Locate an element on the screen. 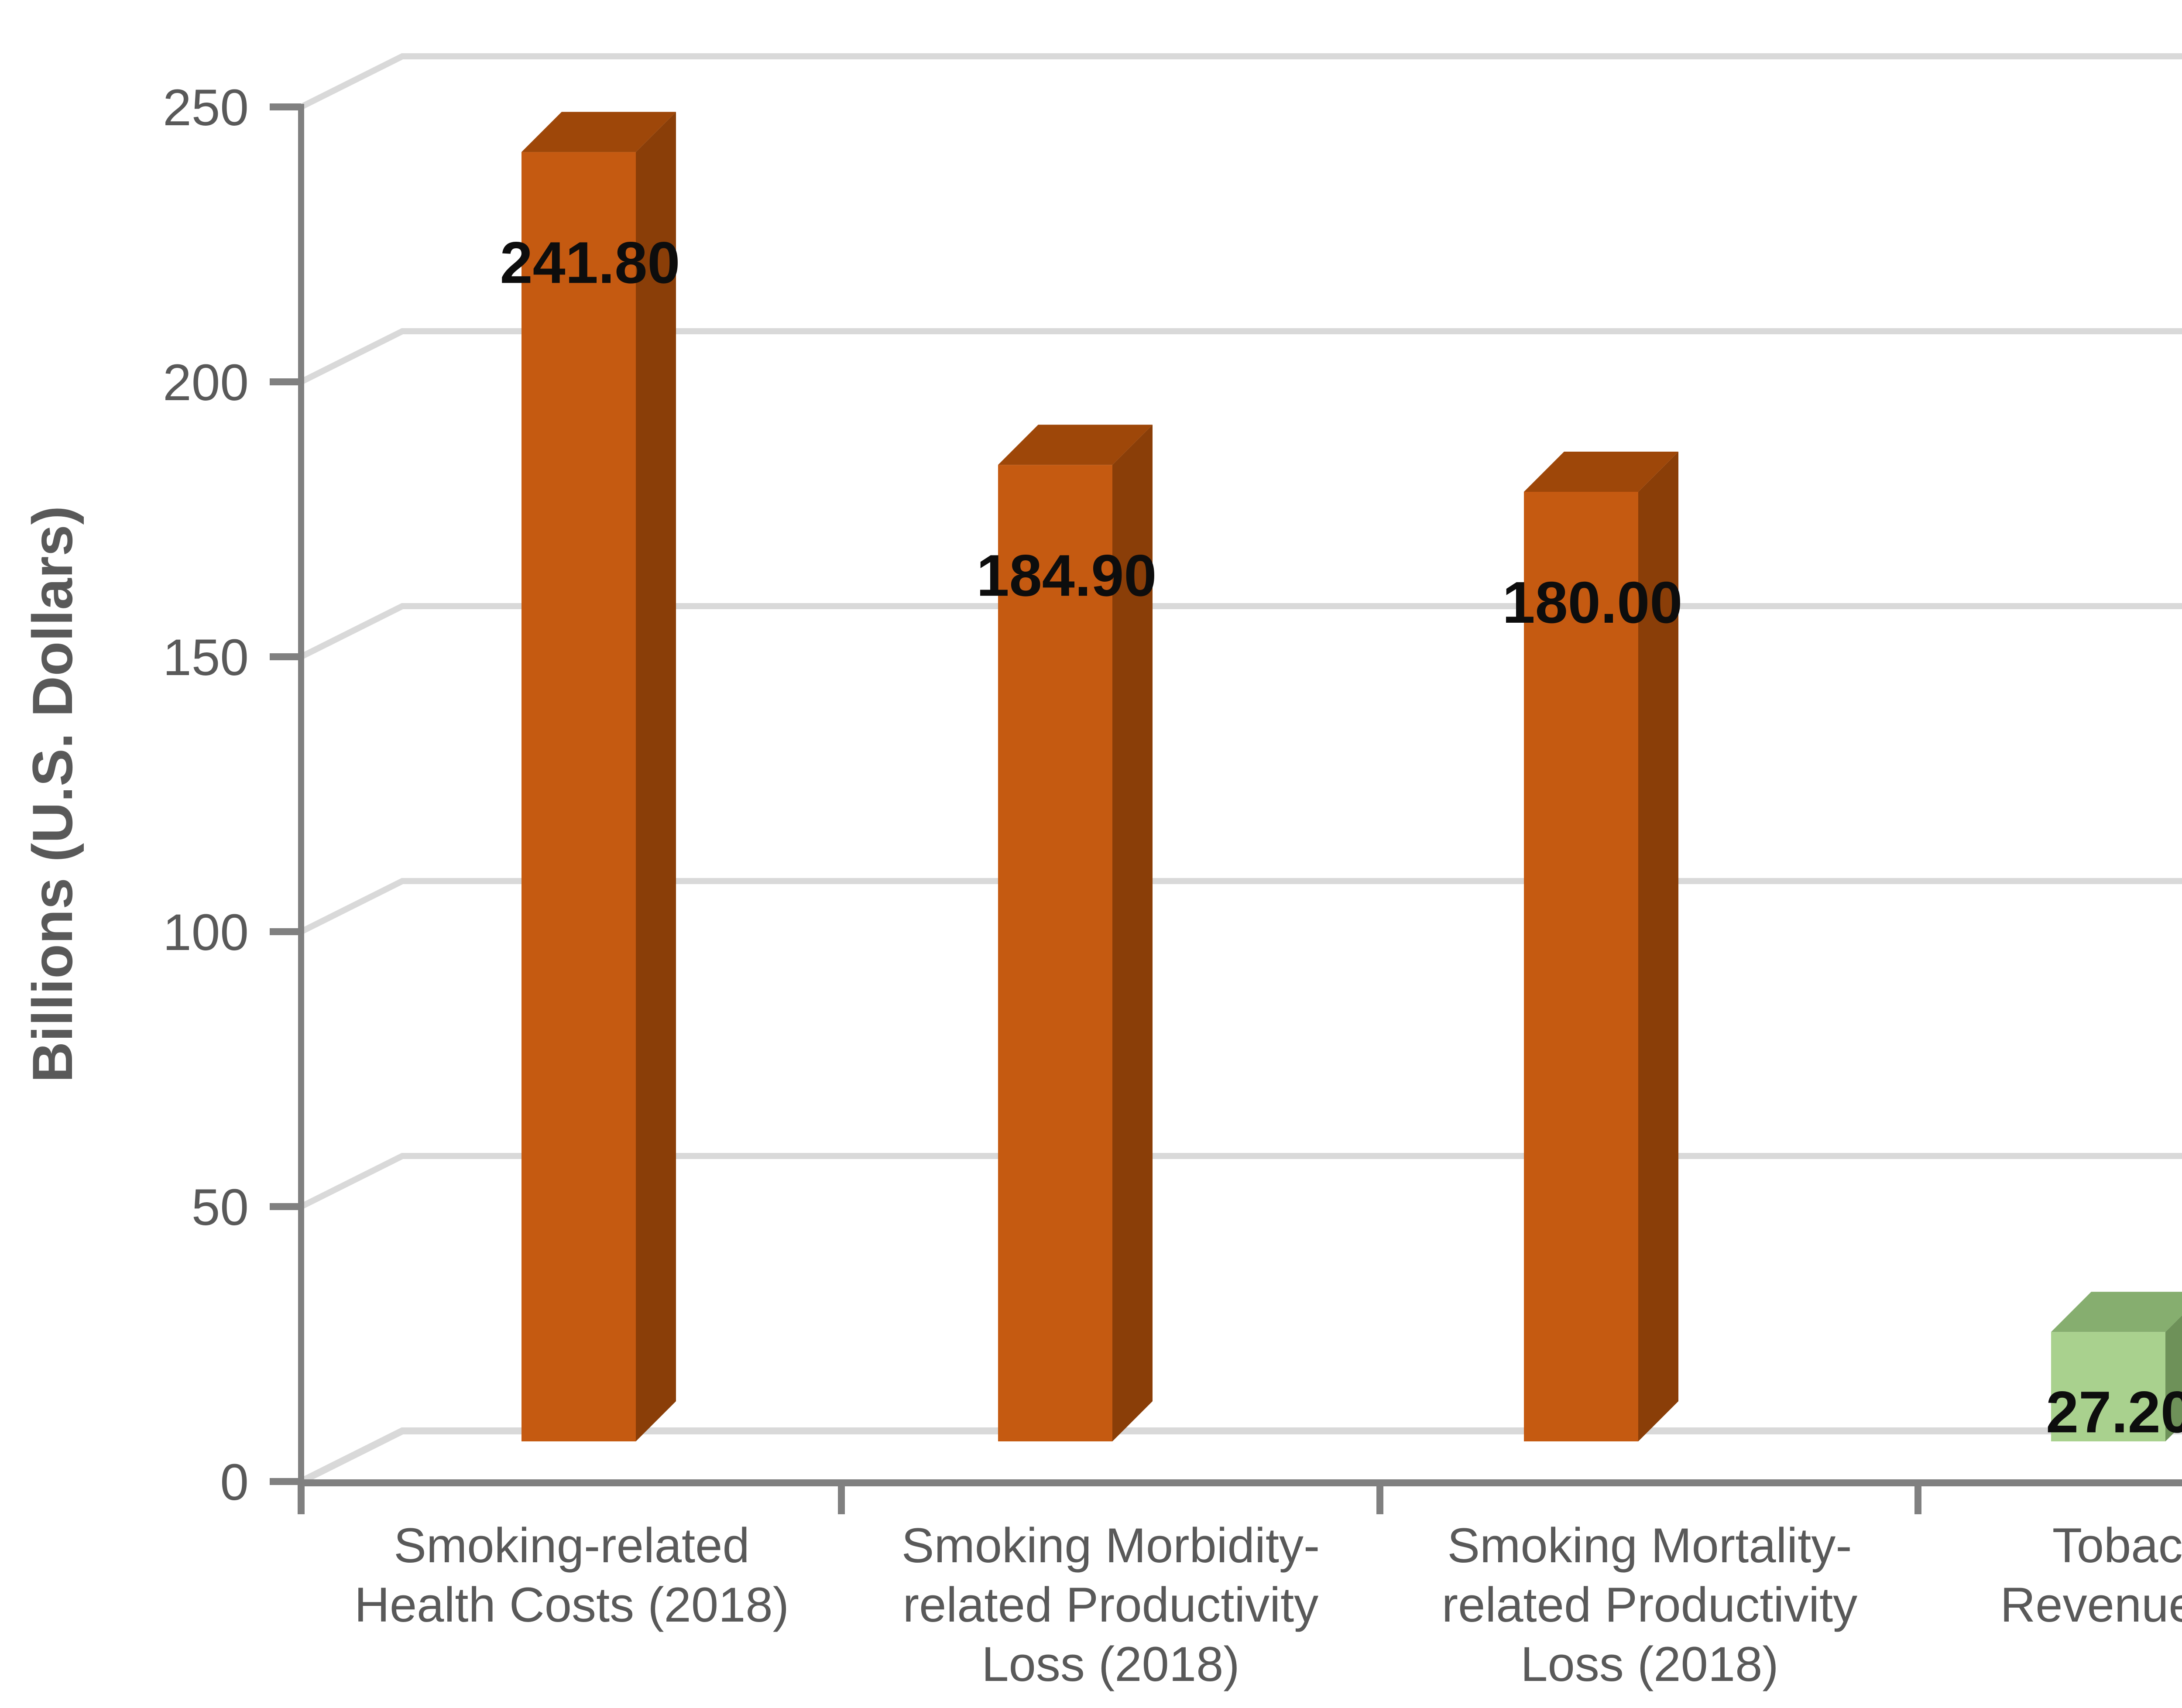 The height and width of the screenshot is (1708, 2182). y-tick-label: 150 is located at coordinates (206, 657).